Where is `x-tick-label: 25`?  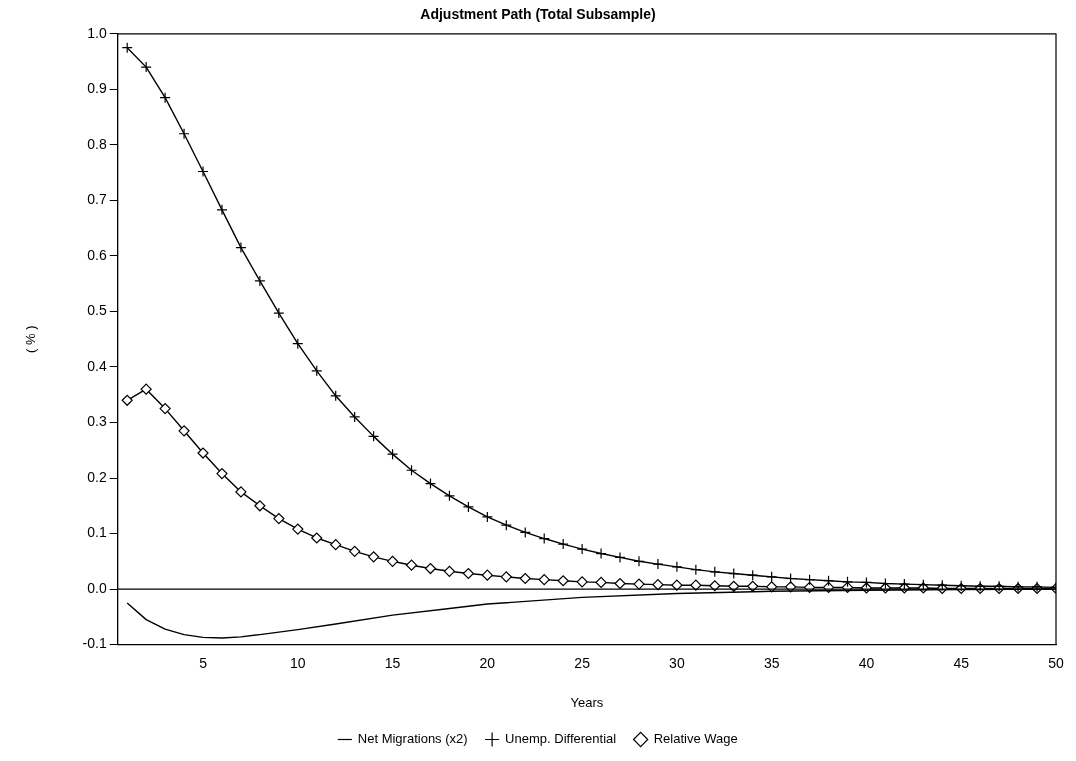 x-tick-label: 25 is located at coordinates (582, 662).